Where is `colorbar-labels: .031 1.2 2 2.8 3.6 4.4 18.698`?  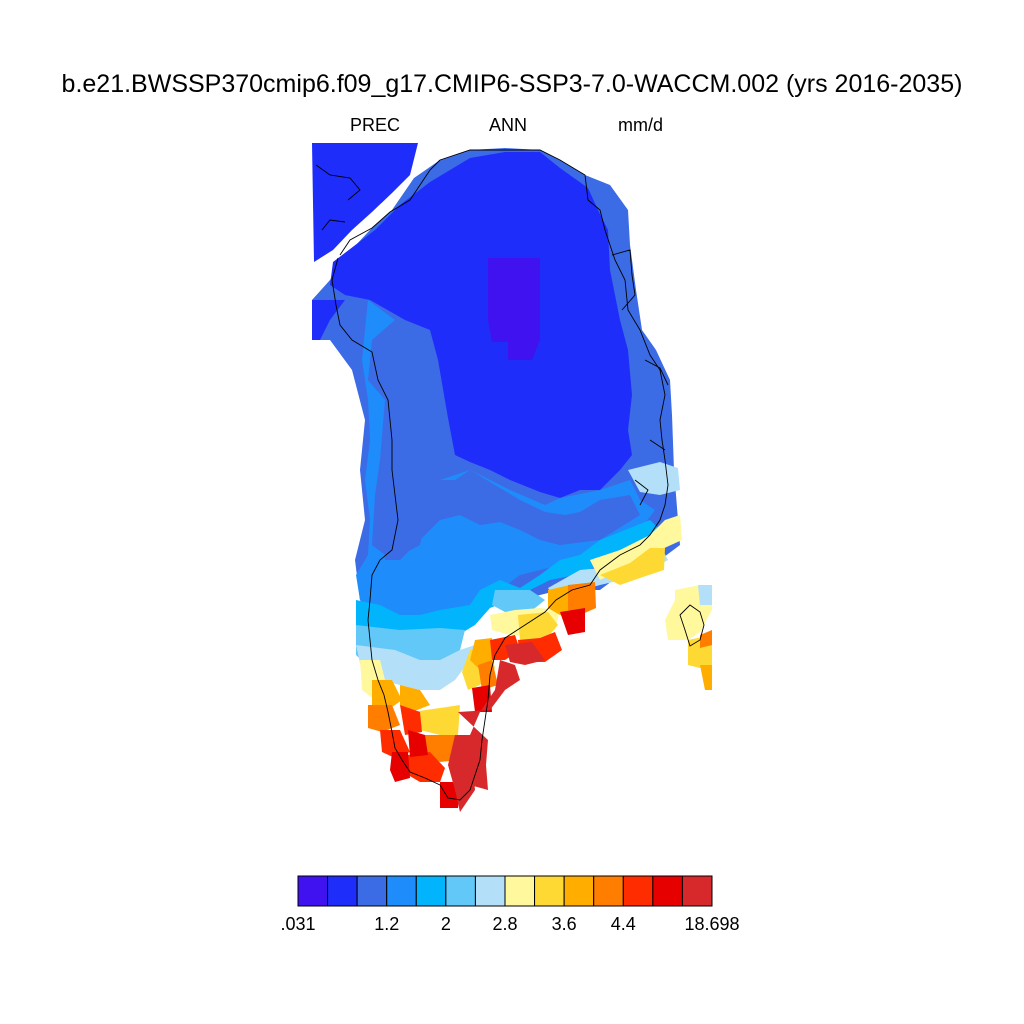
colorbar-labels: .031 1.2 2 2.8 3.6 4.4 18.698 is located at coordinates (509, 924).